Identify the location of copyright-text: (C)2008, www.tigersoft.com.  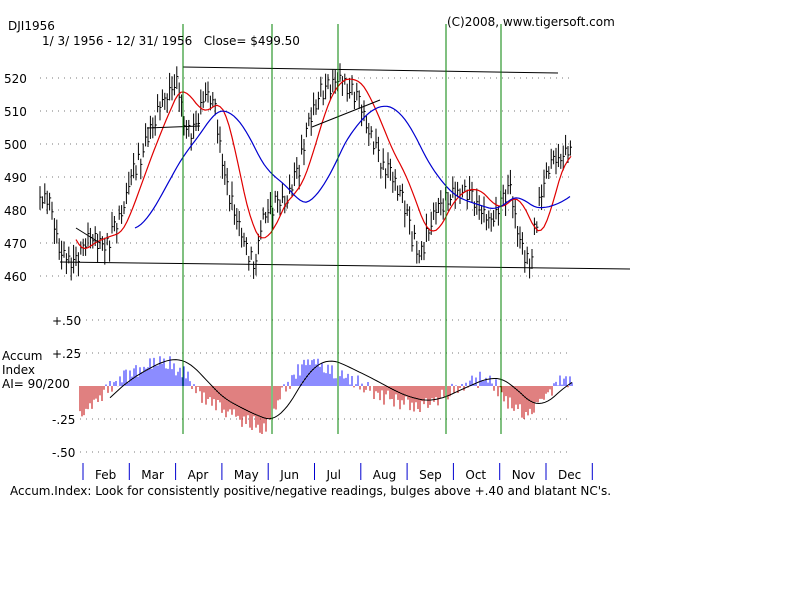
(531, 22).